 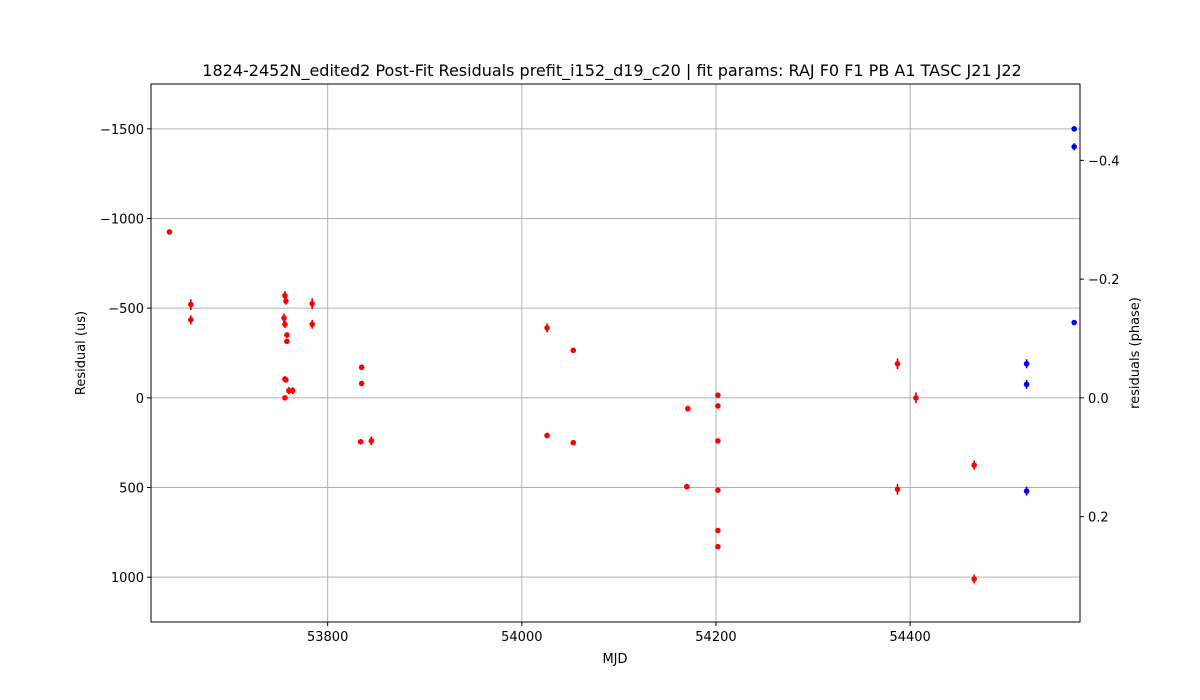 I want to click on x-axis-label: MJD, so click(x=614, y=659).